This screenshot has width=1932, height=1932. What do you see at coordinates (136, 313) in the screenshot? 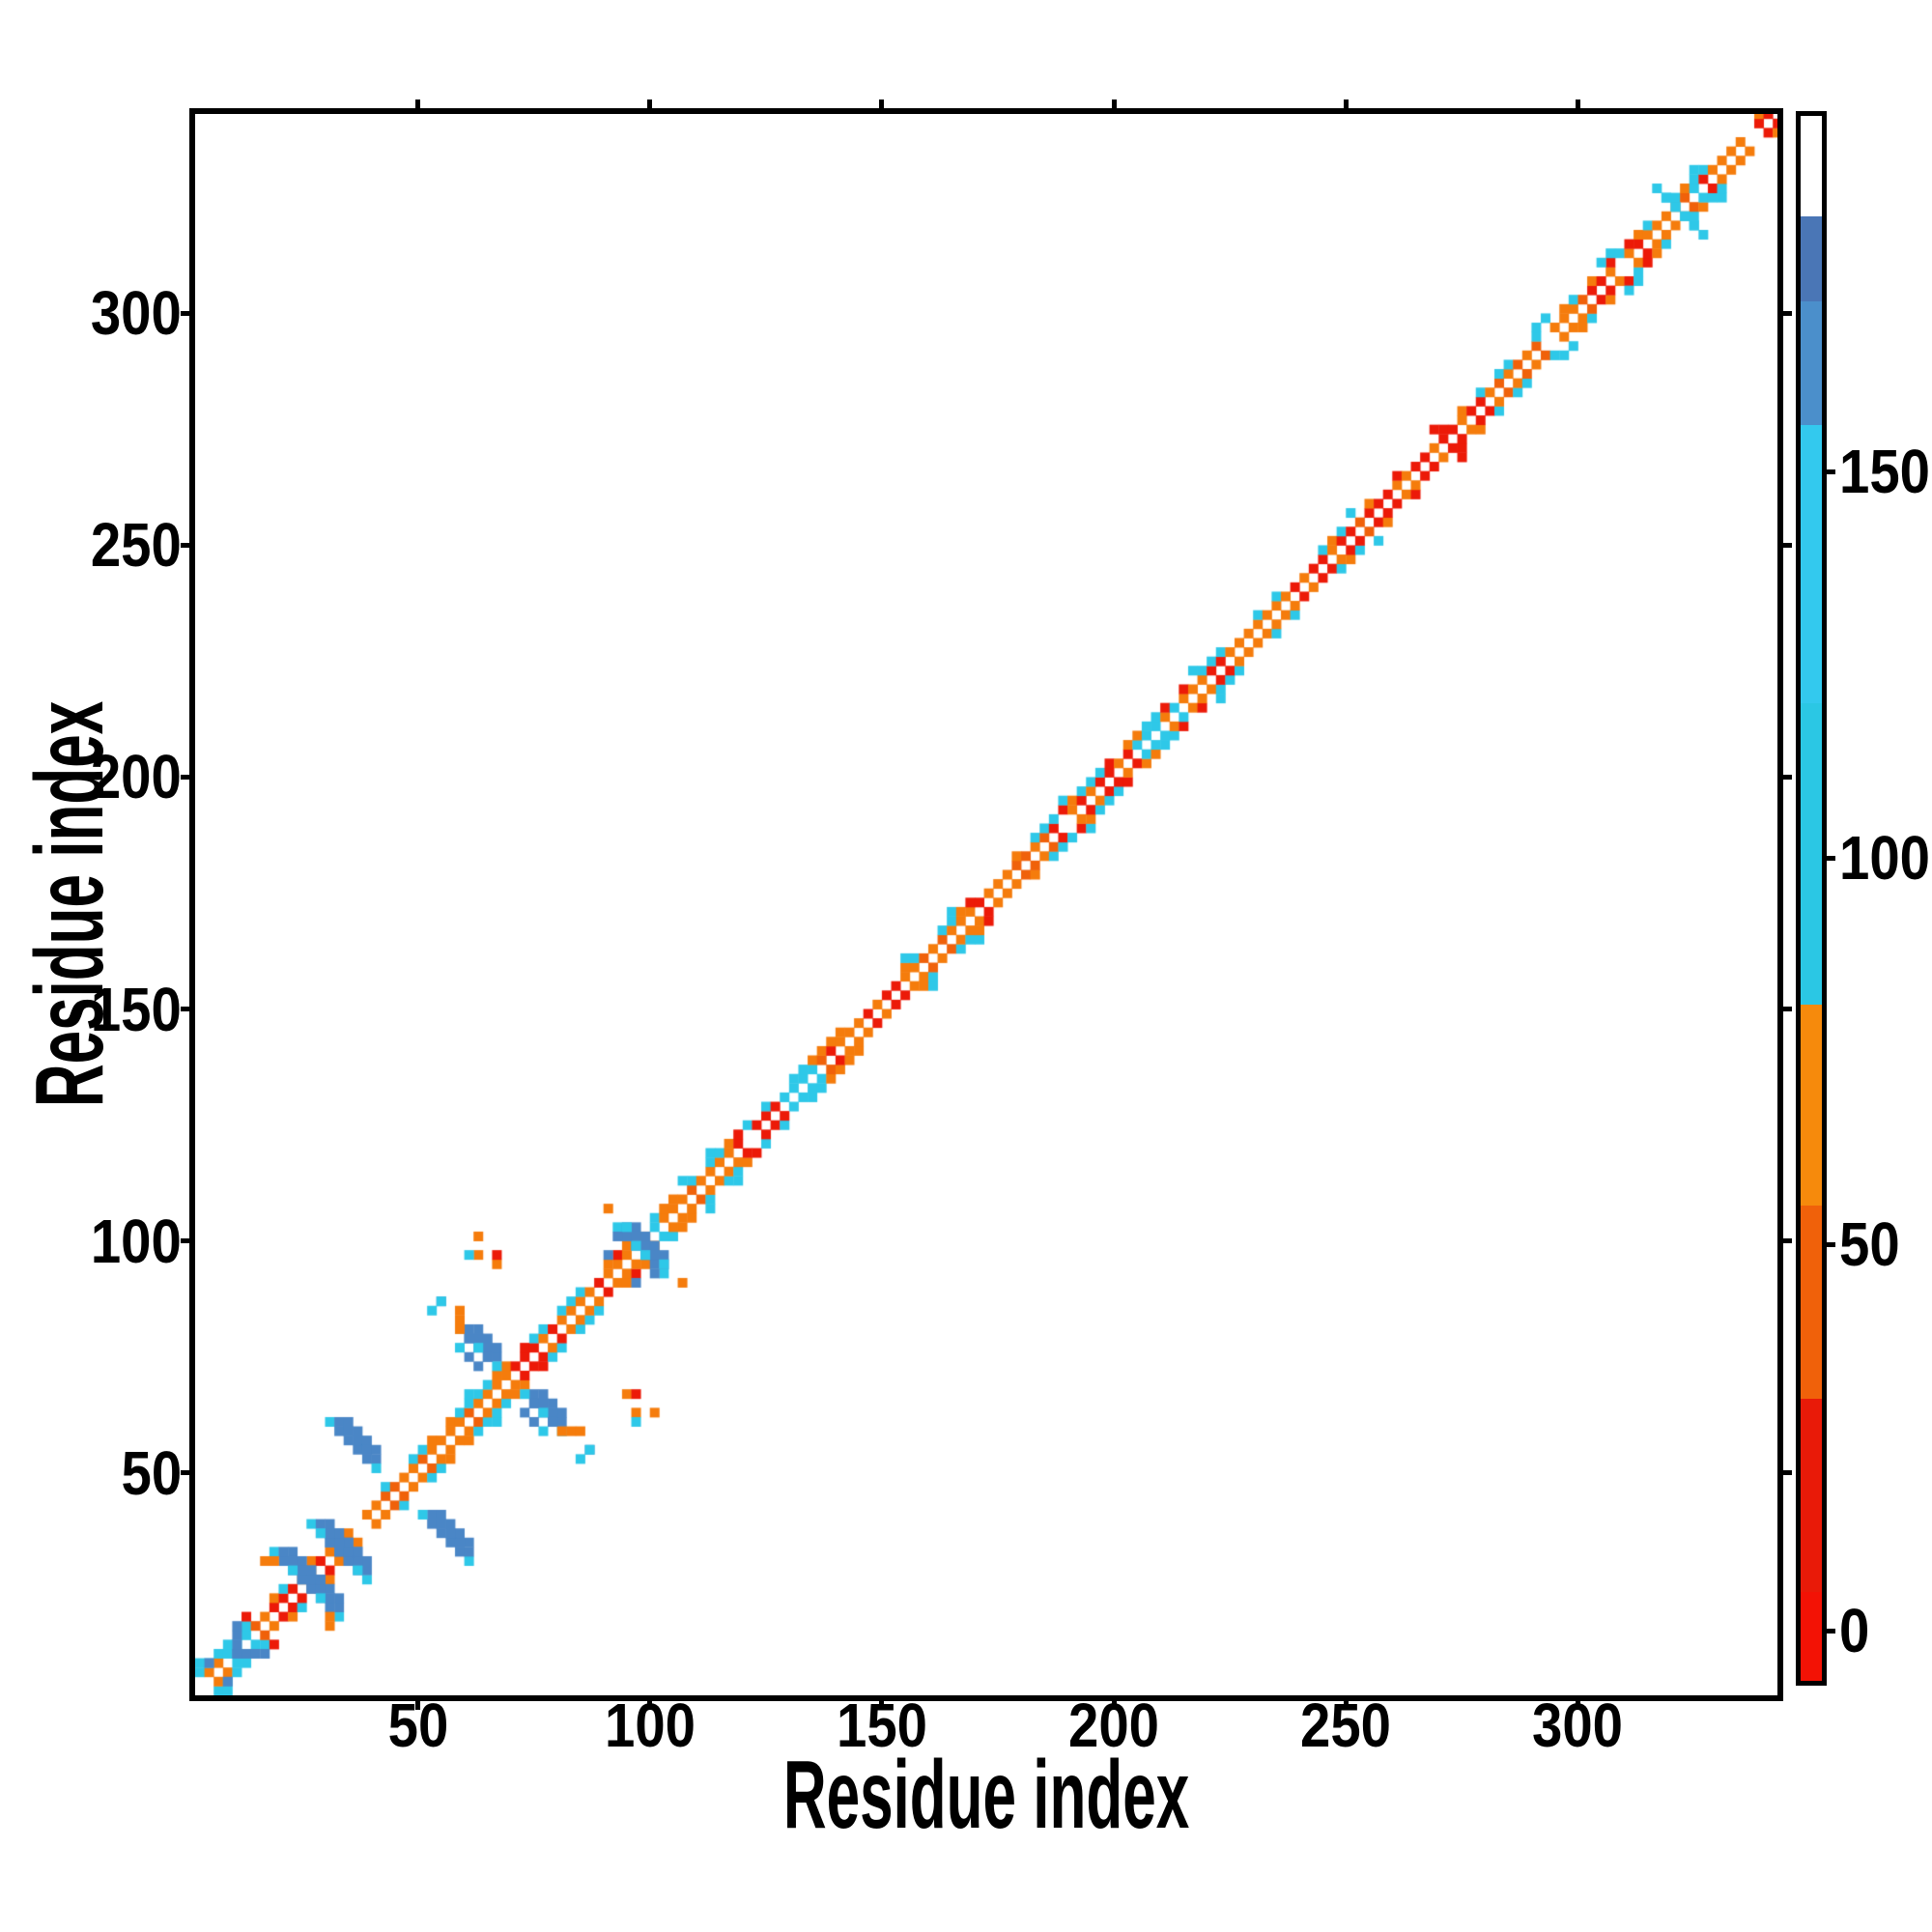
I see `y-axis-tick-label: 300` at bounding box center [136, 313].